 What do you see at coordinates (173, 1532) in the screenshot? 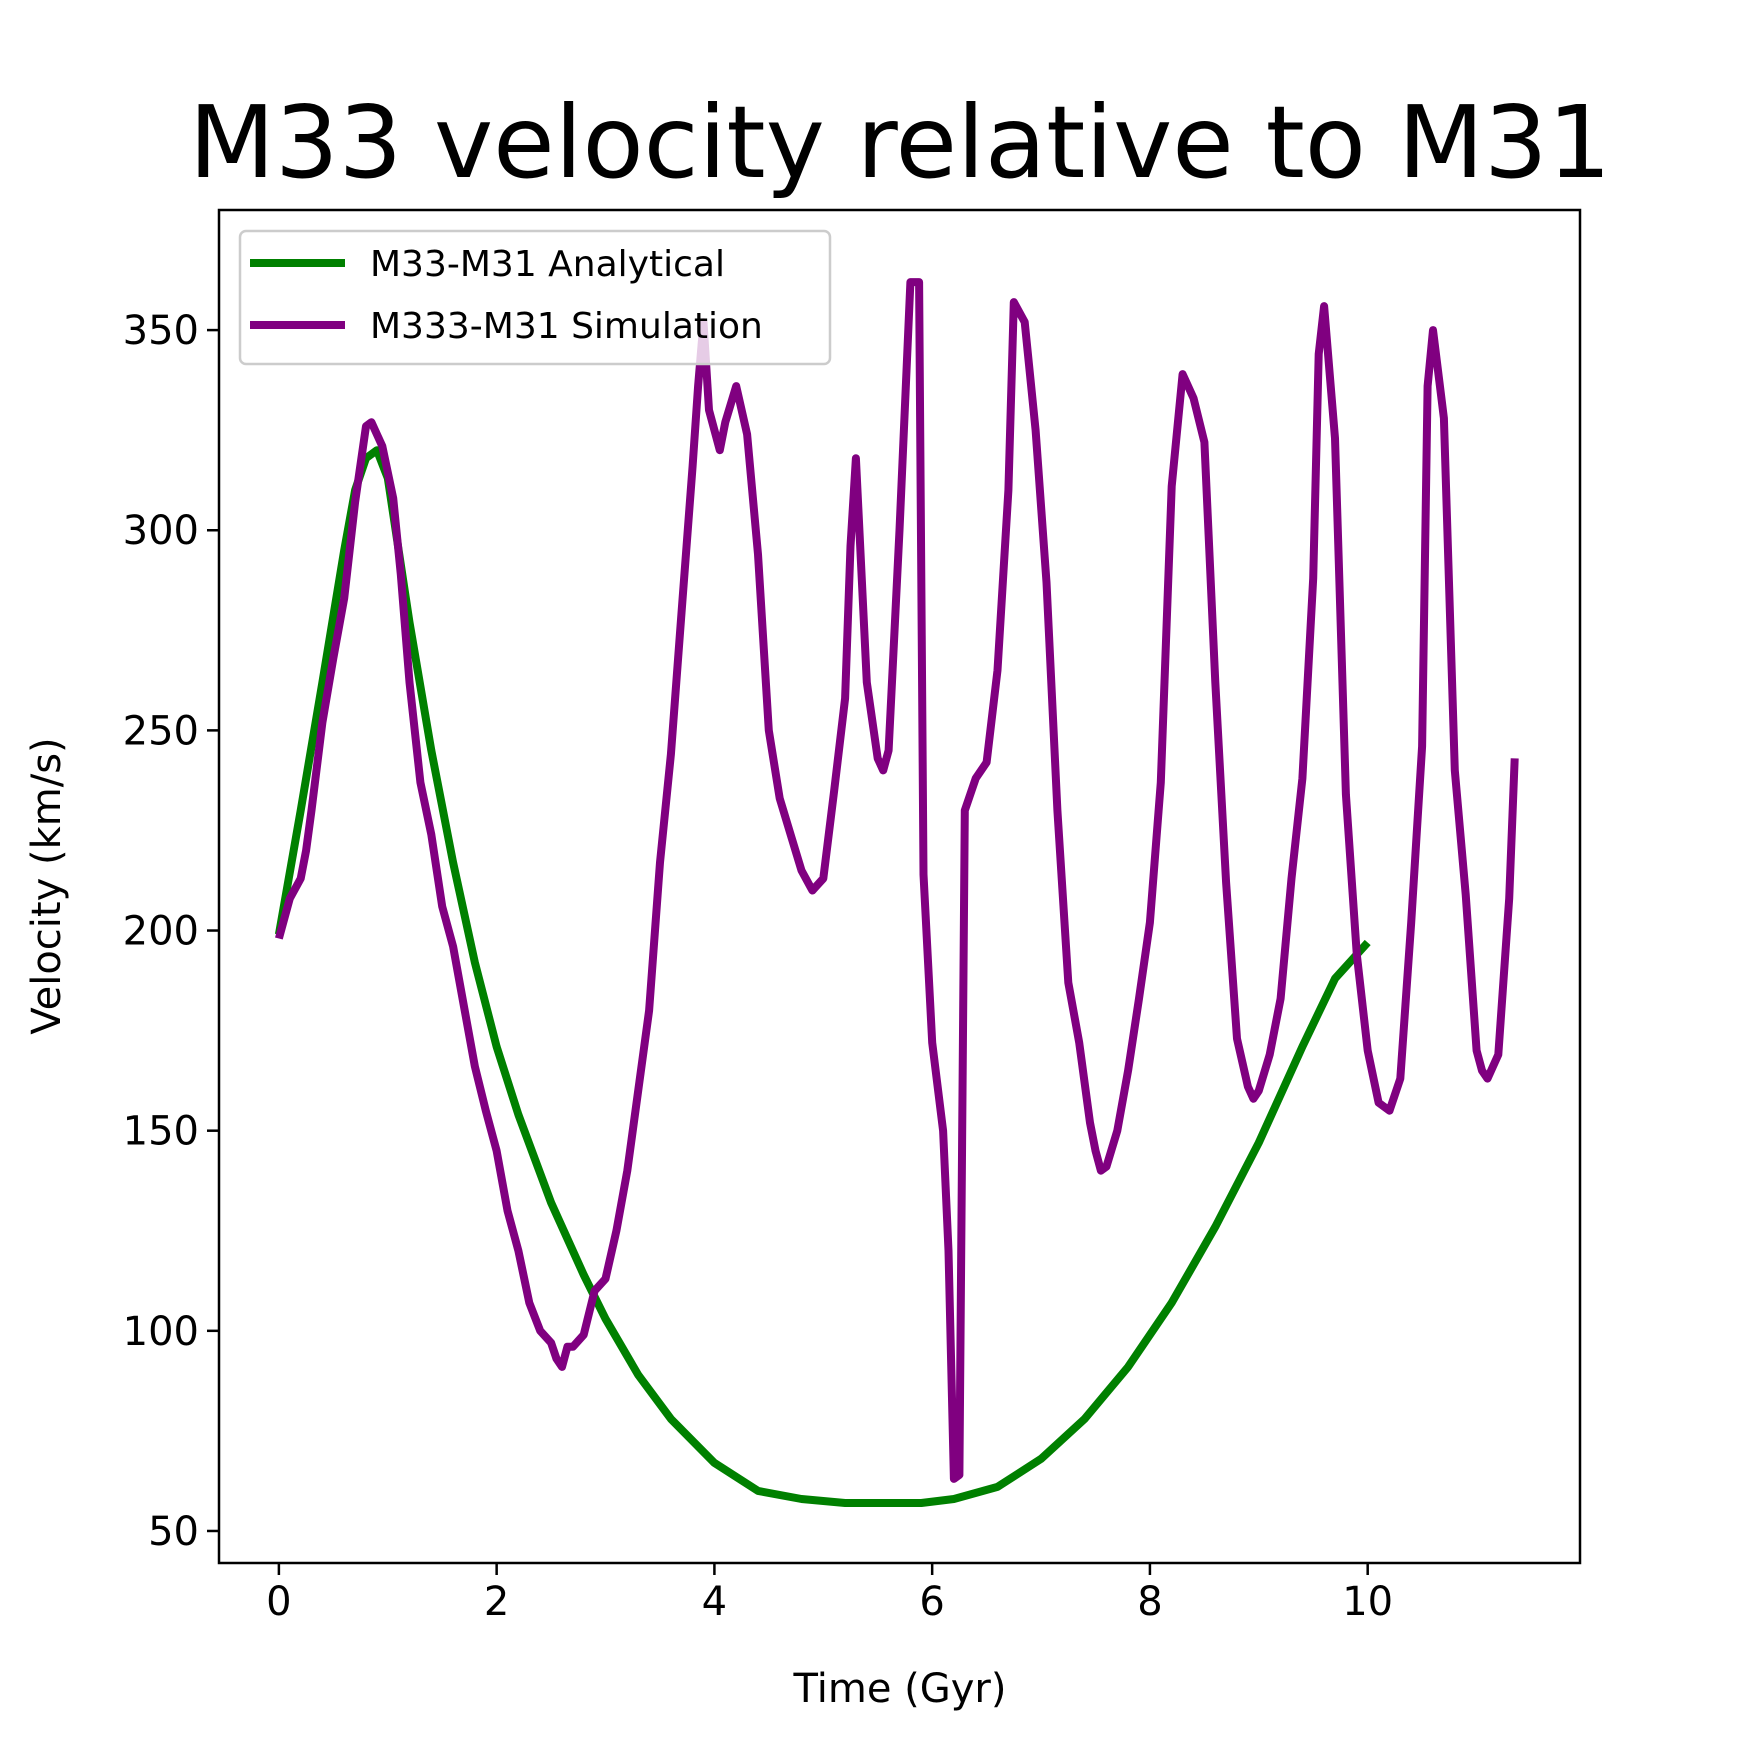
I see `y-tick-label: 50` at bounding box center [173, 1532].